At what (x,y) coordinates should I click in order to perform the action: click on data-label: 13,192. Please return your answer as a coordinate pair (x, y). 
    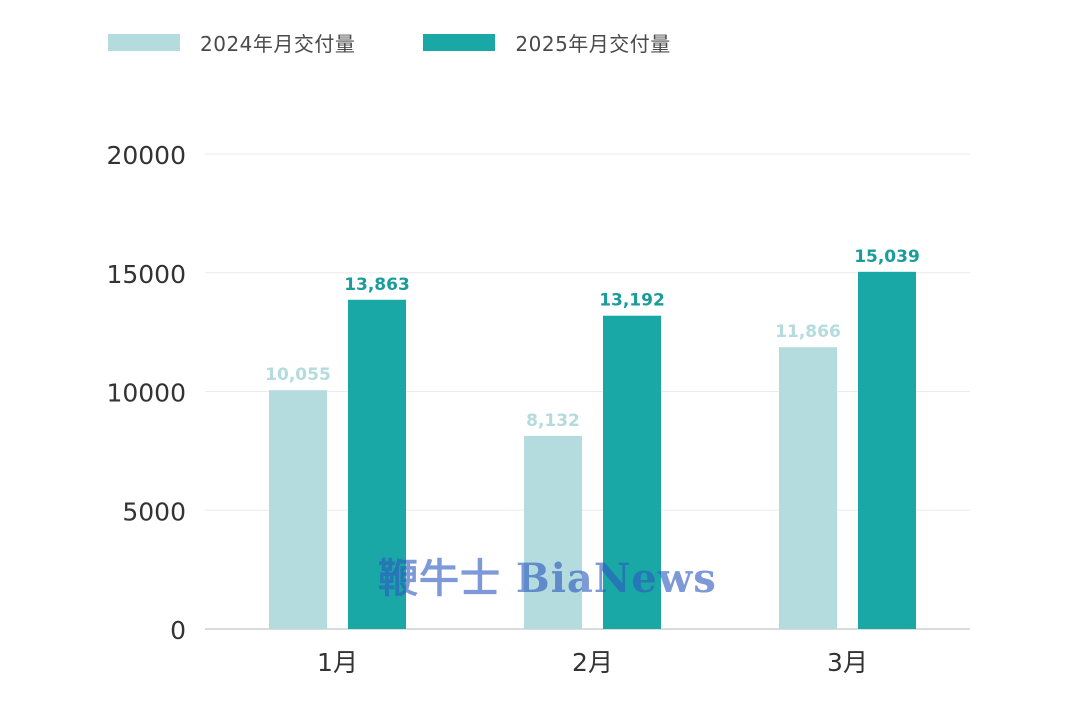
    Looking at the image, I should click on (632, 301).